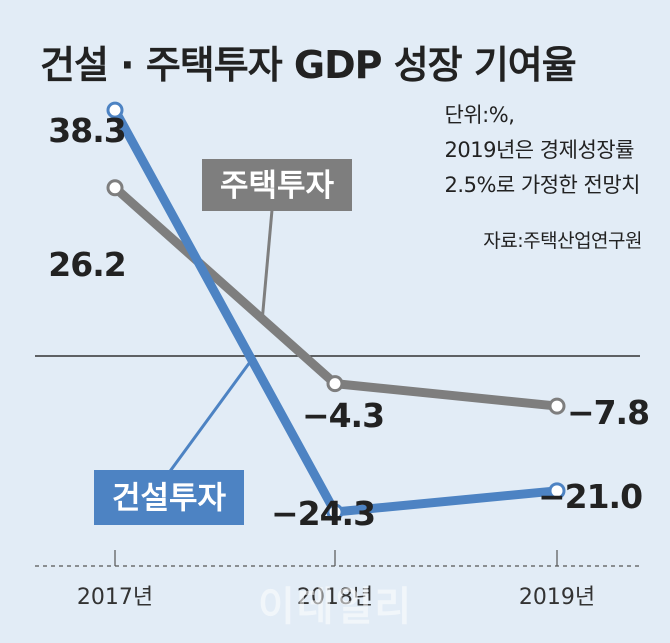 Image resolution: width=670 pixels, height=643 pixels. Describe the element at coordinates (590, 496) in the screenshot. I see `data-label: −21.0` at that location.